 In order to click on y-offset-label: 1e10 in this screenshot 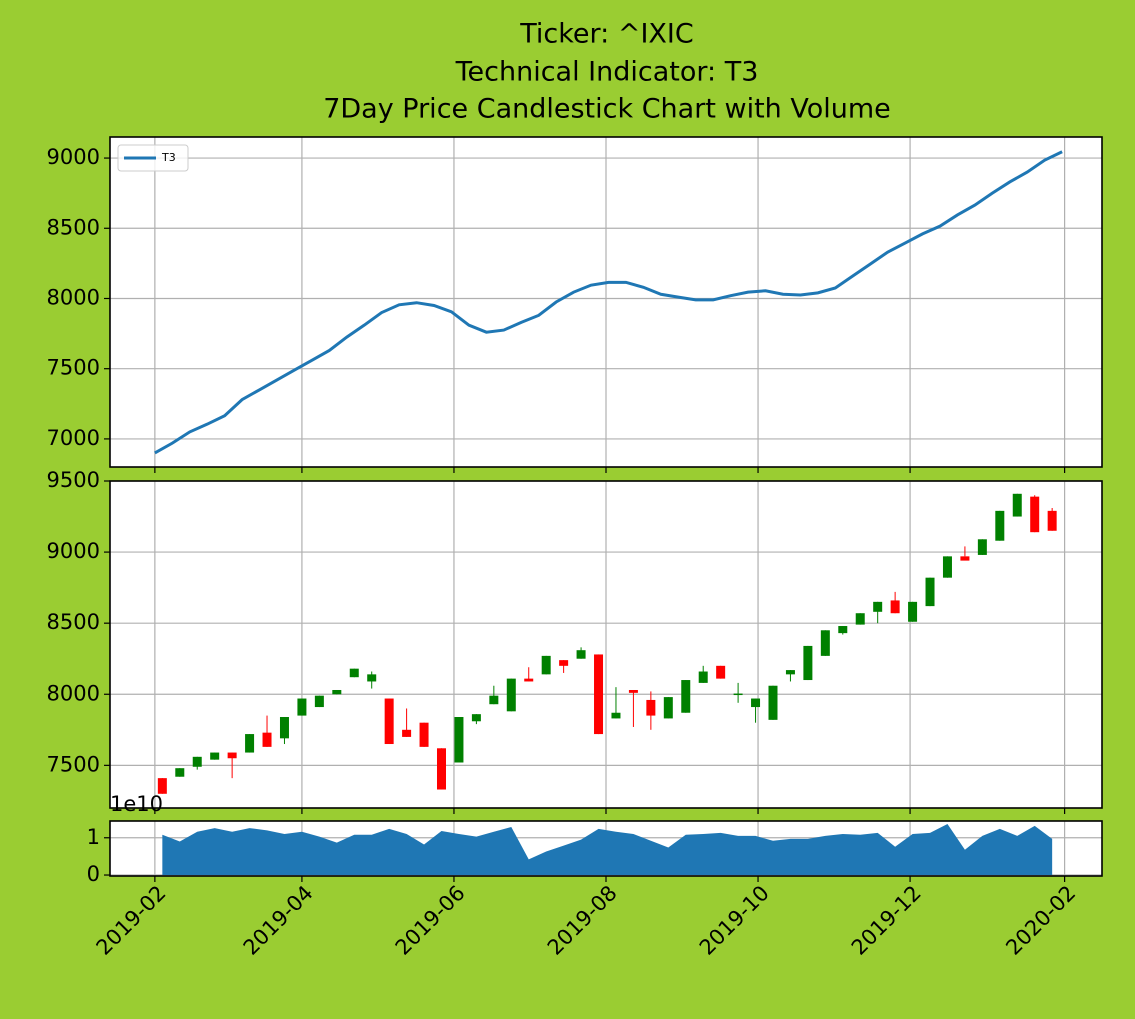, I will do `click(136, 804)`.